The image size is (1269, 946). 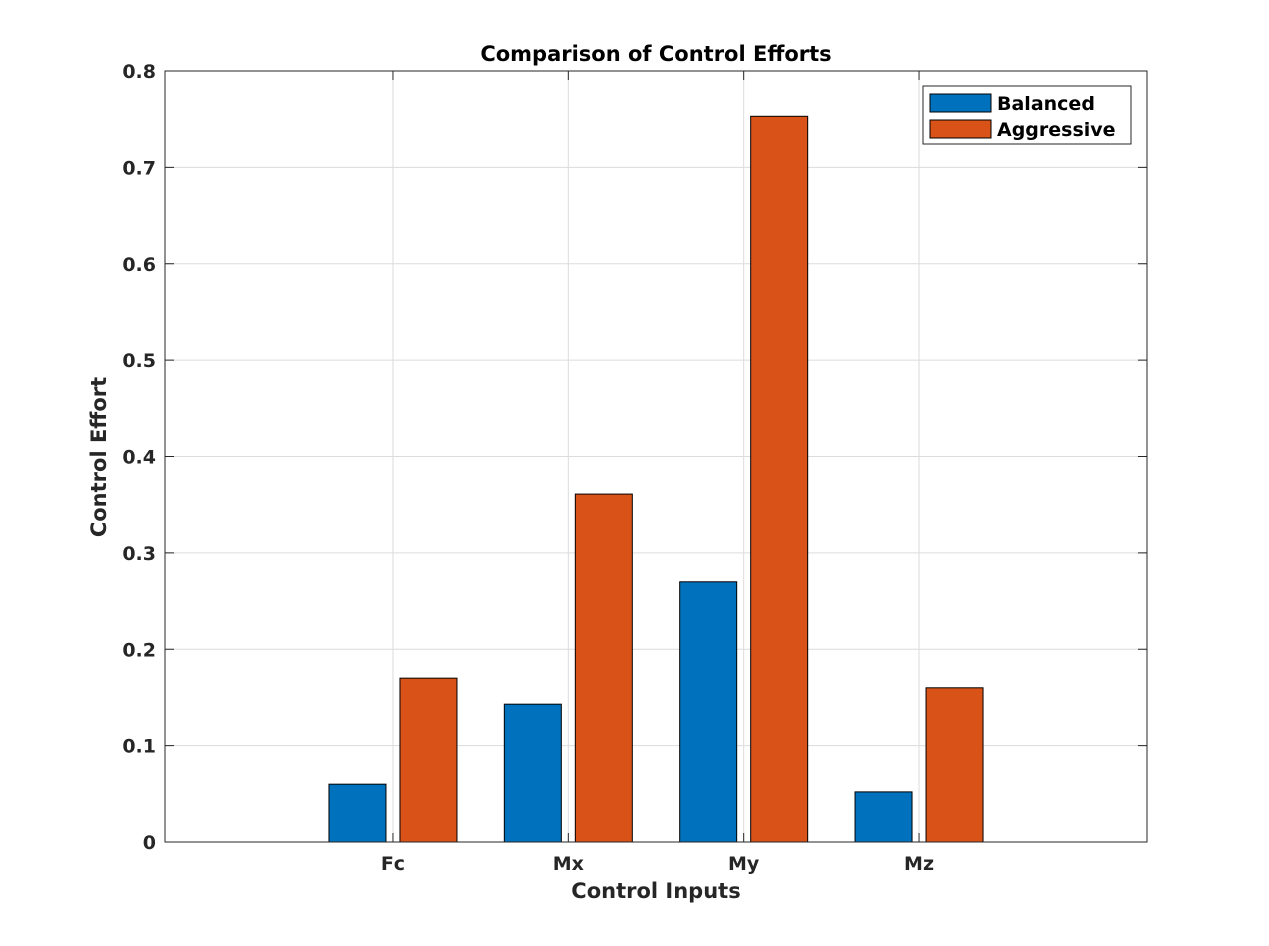 I want to click on bar-balanced-mz, so click(x=883, y=817).